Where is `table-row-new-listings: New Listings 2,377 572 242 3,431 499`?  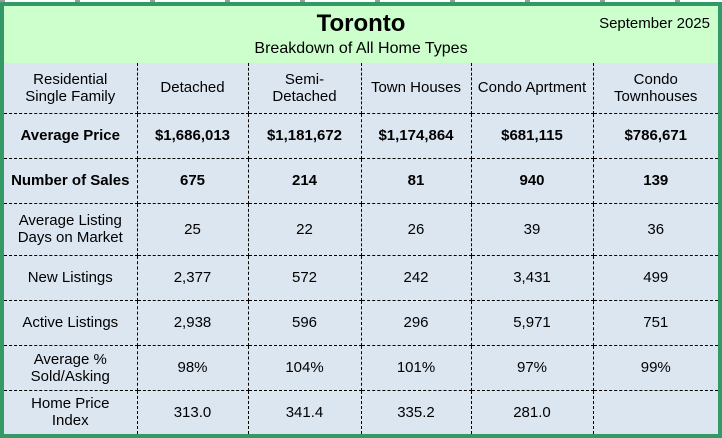
table-row-new-listings: New Listings 2,377 572 242 3,431 499 is located at coordinates (361, 277).